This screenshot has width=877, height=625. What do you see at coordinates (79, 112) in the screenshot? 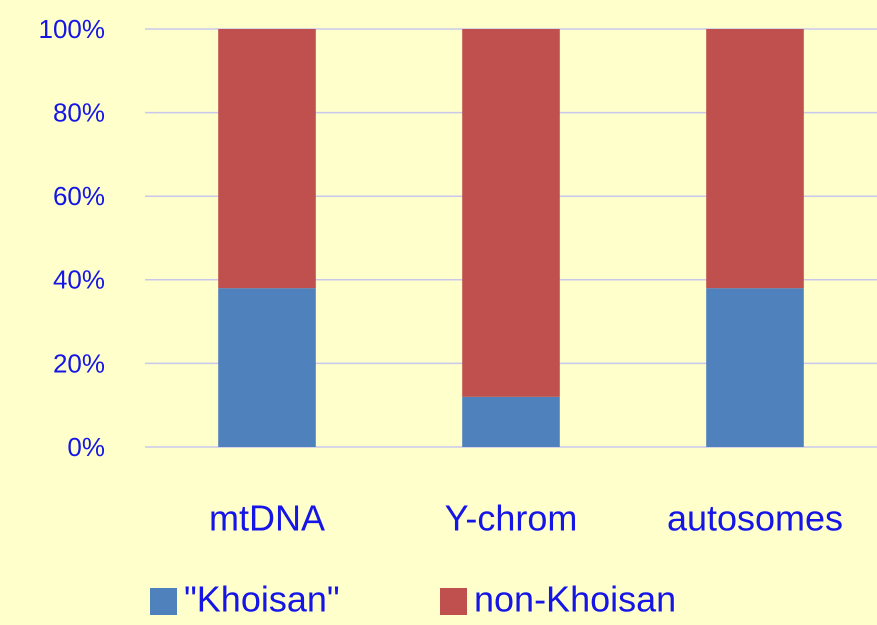
I see `y-tick-label: 80%` at bounding box center [79, 112].